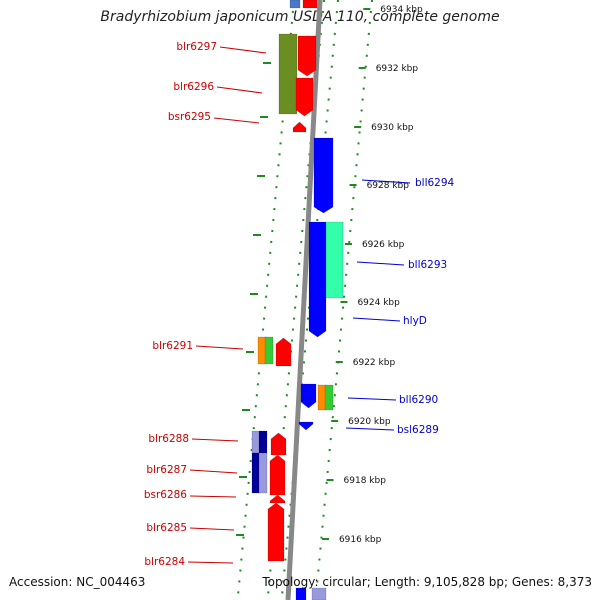 The width and height of the screenshot is (600, 600). I want to click on backbone-line, so click(304, 300).